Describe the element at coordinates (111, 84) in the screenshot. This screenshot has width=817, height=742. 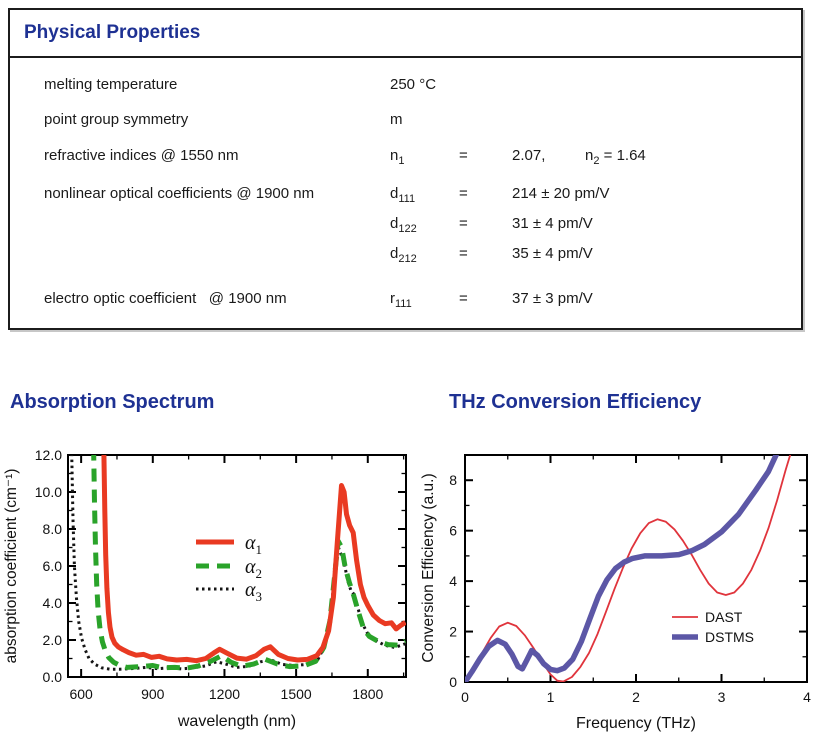
I see `property-label: melting temperature` at that location.